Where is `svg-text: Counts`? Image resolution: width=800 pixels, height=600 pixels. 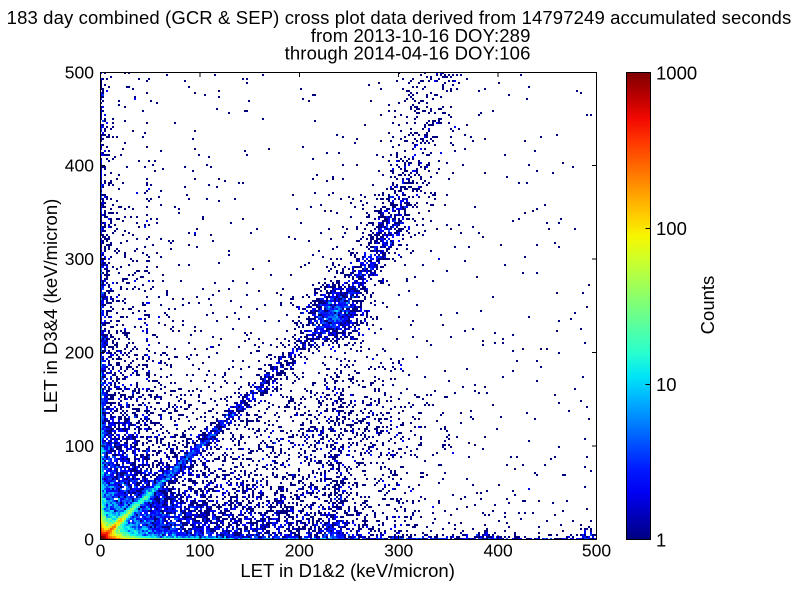
svg-text: Counts is located at coordinates (707, 305).